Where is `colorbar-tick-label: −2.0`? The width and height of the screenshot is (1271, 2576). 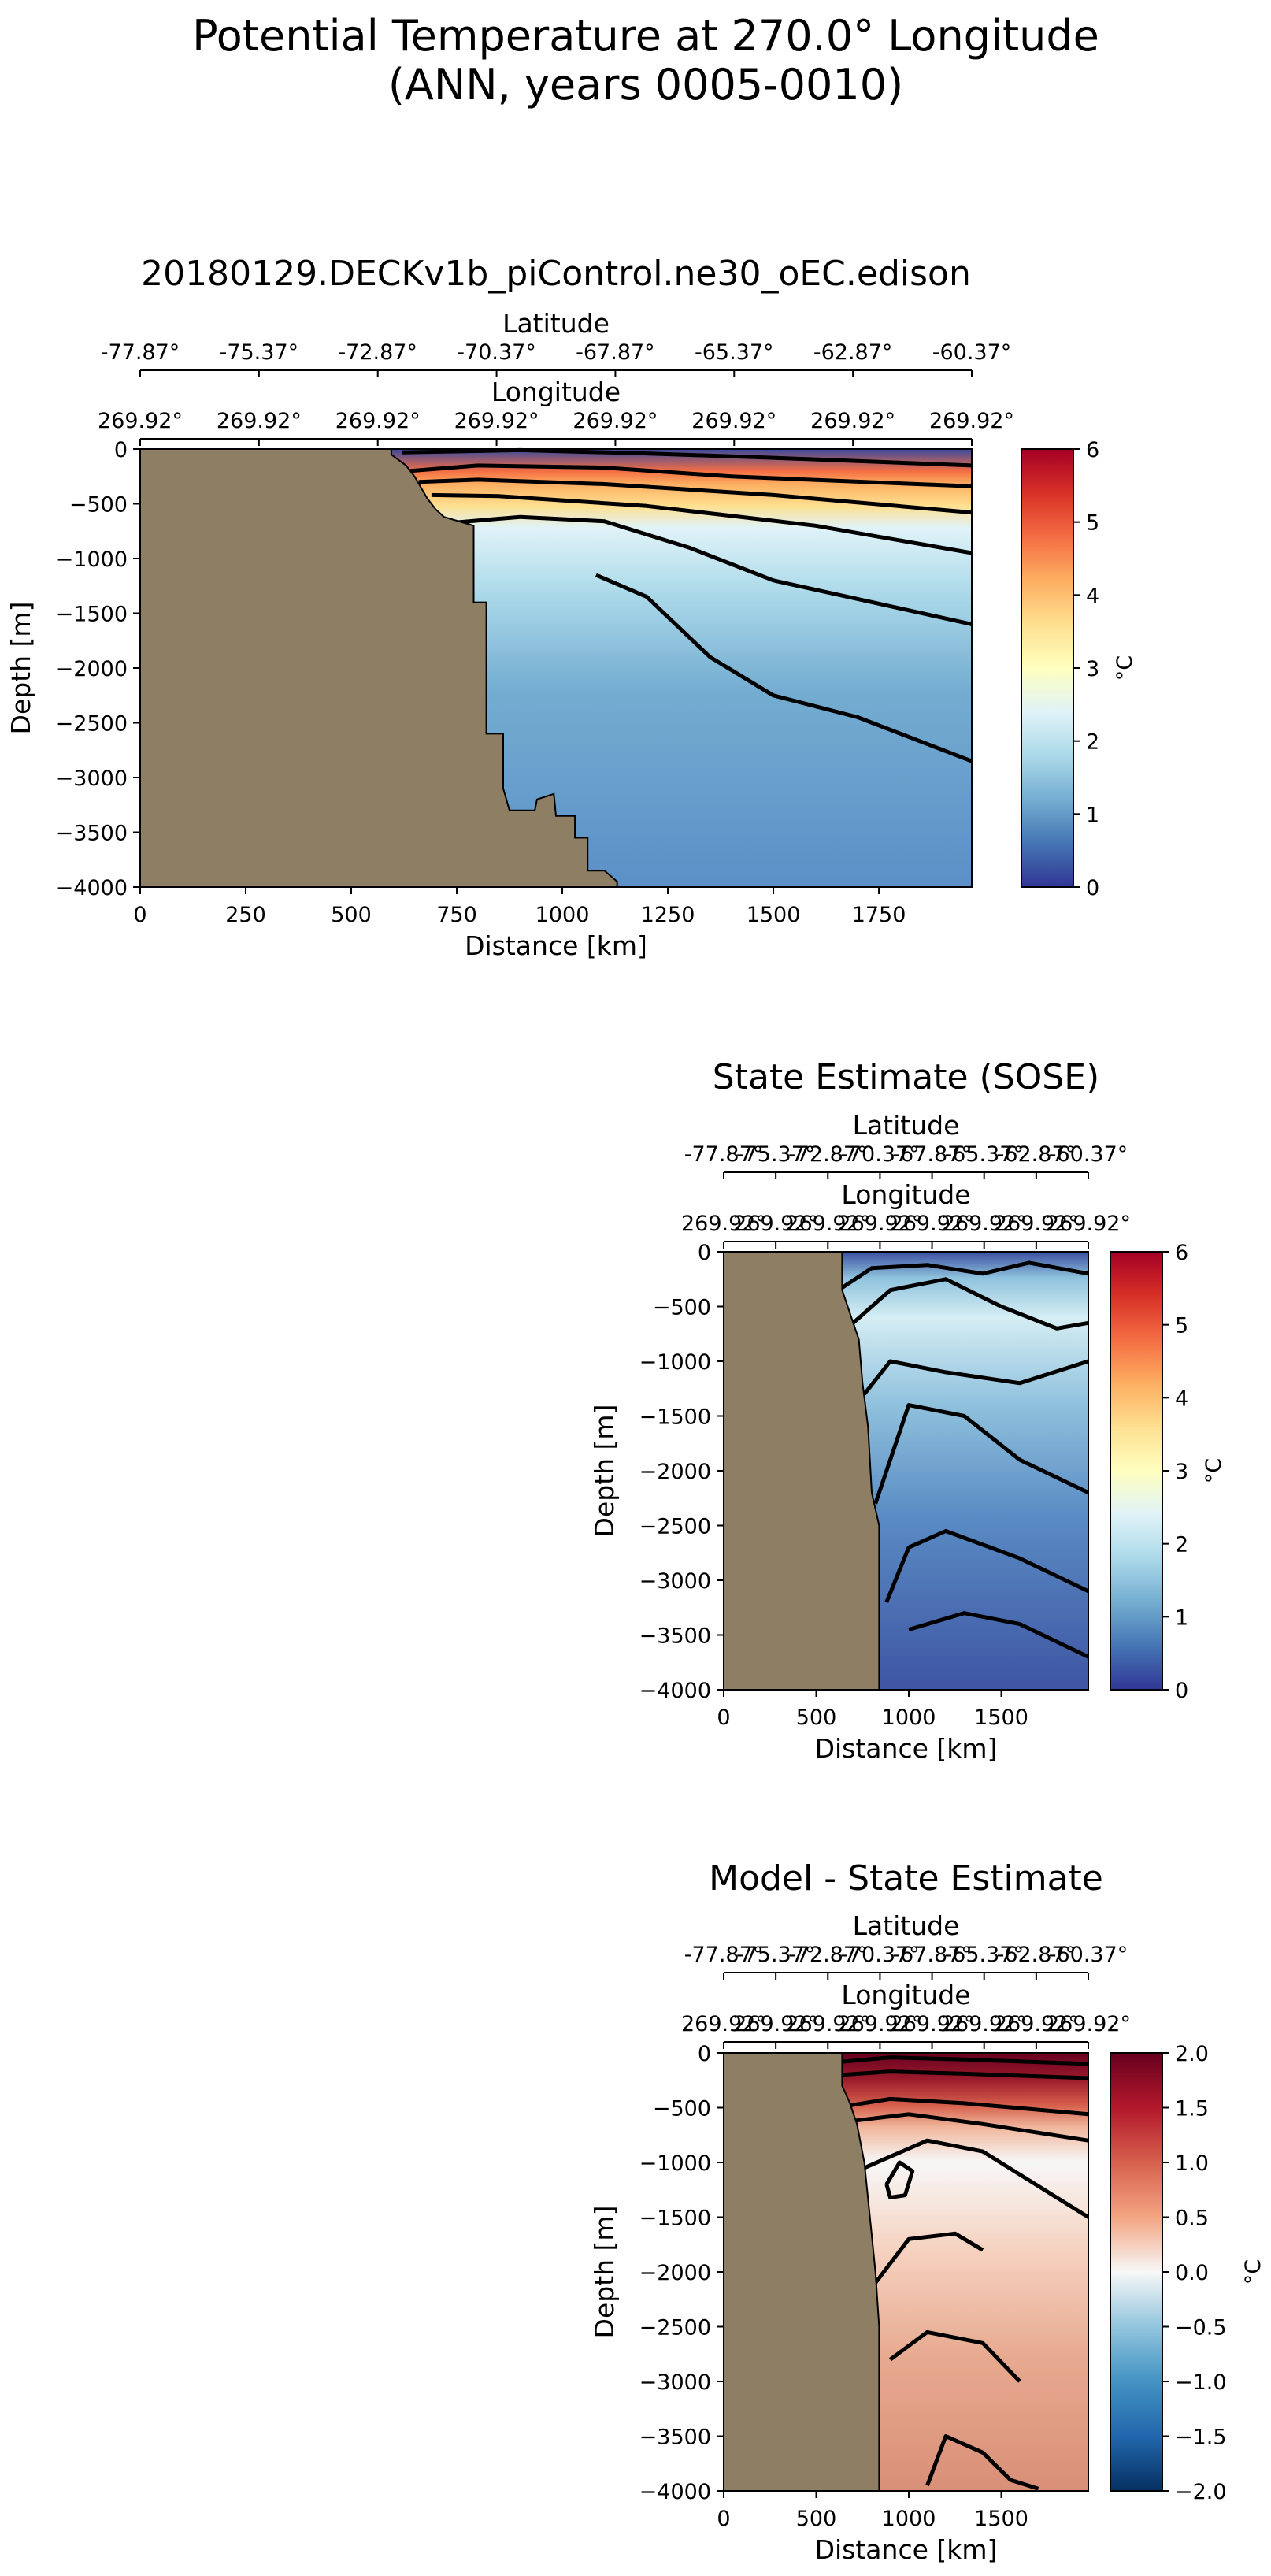
colorbar-tick-label: −2.0 is located at coordinates (1201, 2492).